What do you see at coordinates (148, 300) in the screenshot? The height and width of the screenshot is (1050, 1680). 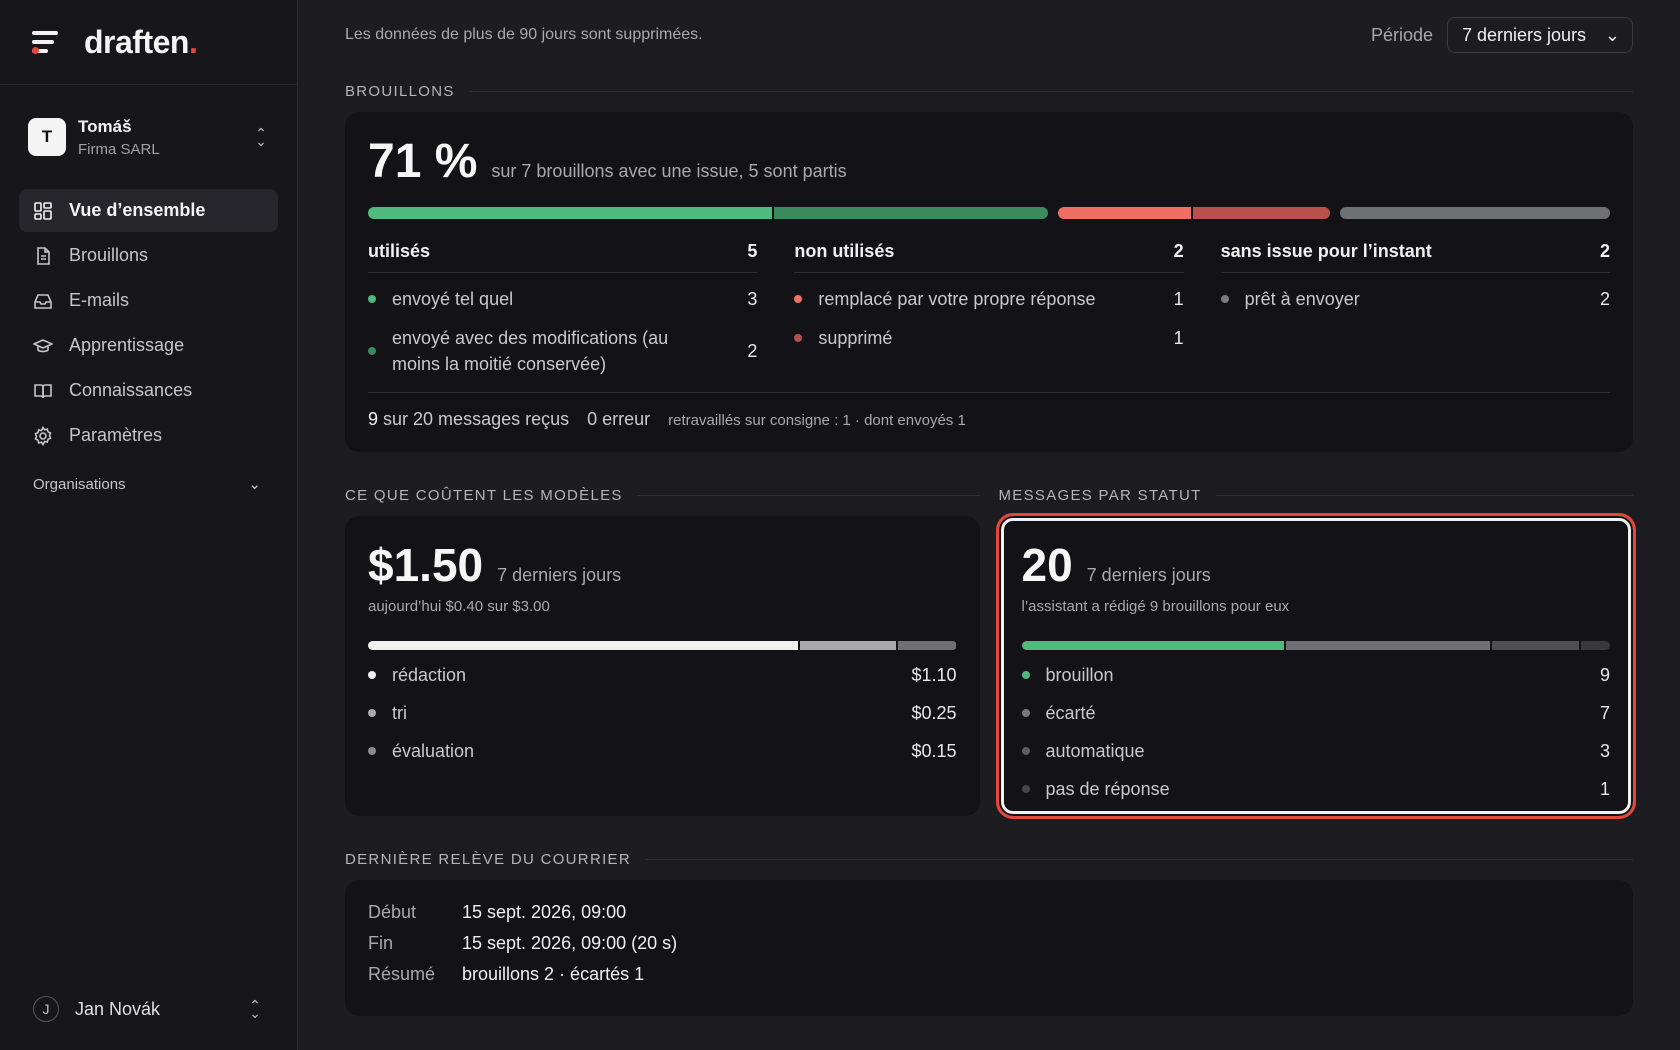 I see `nav-item-emails: E-mails` at bounding box center [148, 300].